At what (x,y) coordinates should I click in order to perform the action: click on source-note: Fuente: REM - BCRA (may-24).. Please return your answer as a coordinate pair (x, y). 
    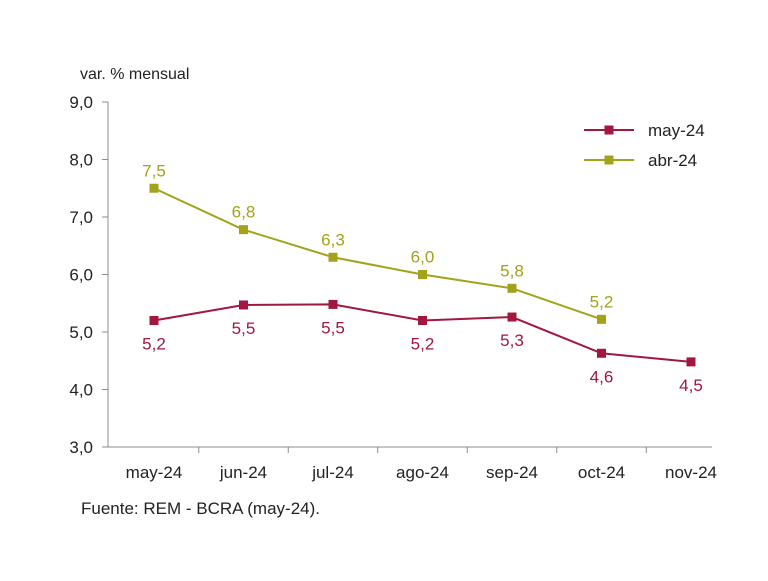
    Looking at the image, I should click on (200, 508).